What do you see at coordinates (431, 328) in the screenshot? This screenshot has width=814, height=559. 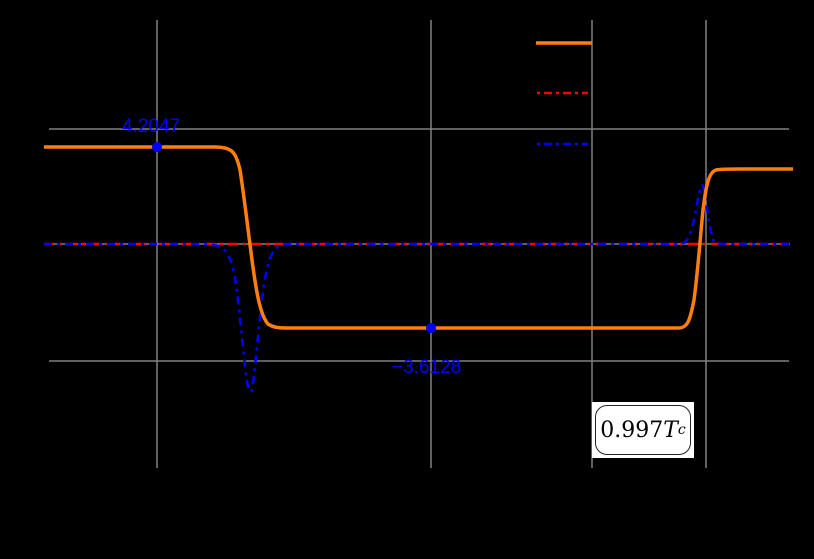 I see `min-marker` at bounding box center [431, 328].